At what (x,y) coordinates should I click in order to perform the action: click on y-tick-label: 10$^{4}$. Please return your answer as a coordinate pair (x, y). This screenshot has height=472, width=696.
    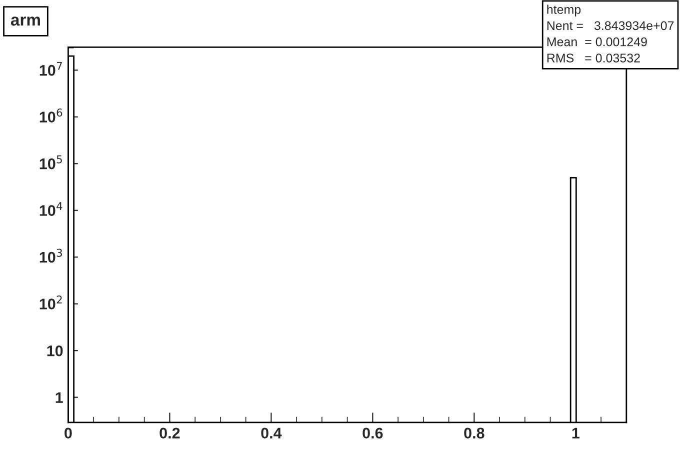
    Looking at the image, I should click on (51, 209).